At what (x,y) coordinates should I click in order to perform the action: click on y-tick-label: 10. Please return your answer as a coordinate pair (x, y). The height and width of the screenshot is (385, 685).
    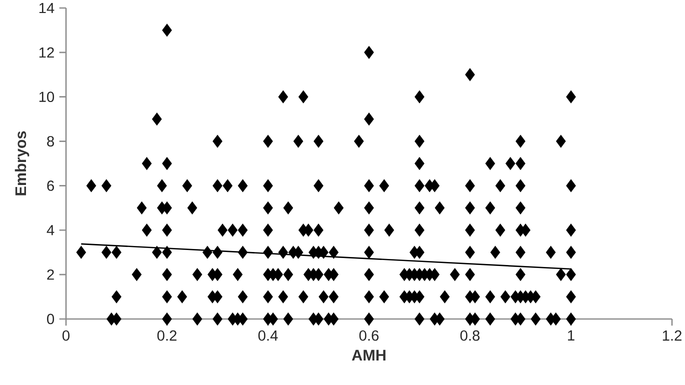
    Looking at the image, I should click on (46, 97).